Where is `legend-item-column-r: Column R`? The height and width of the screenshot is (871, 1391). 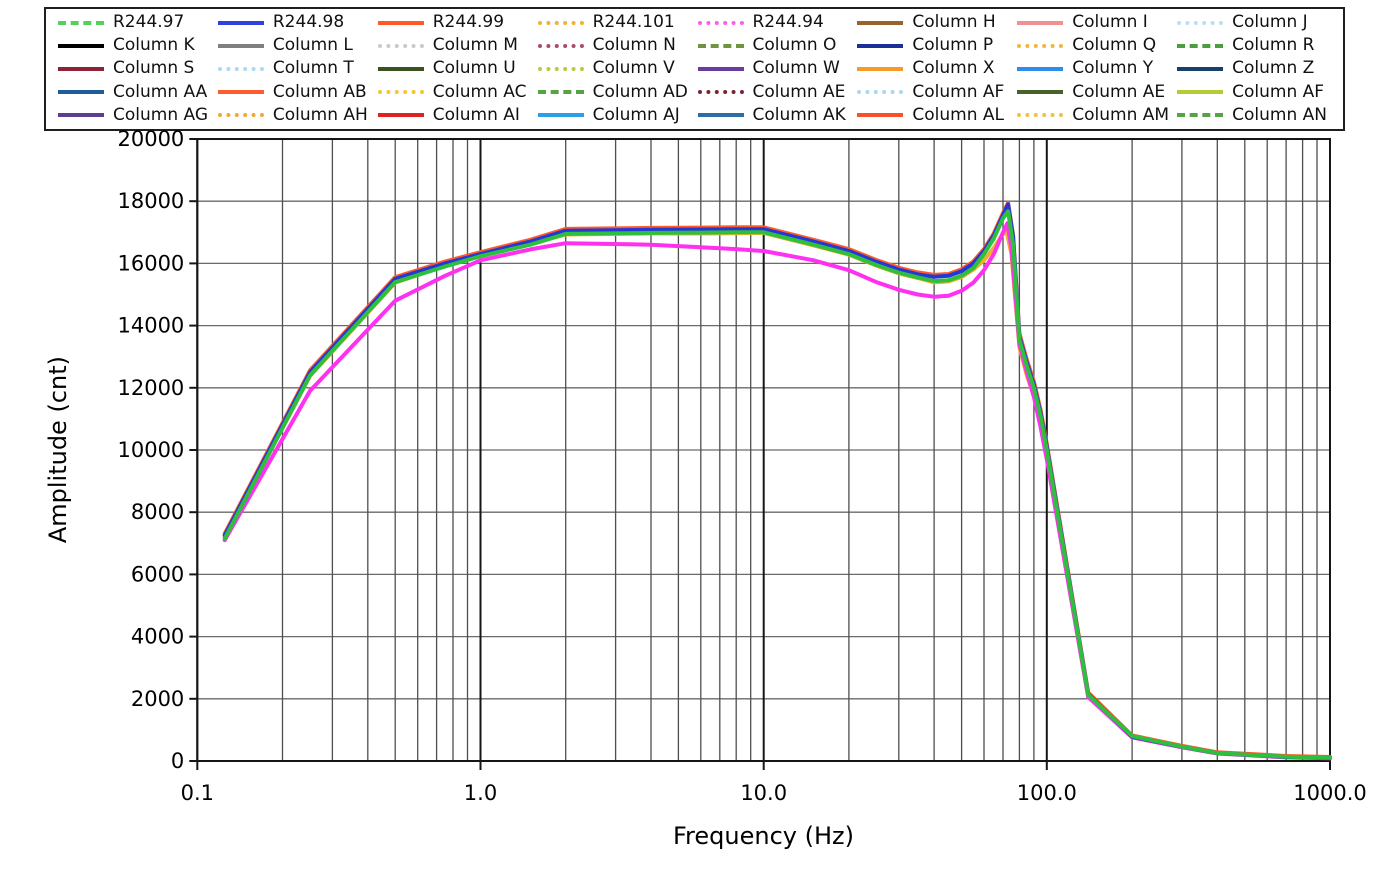 legend-item-column-r: Column R is located at coordinates (1257, 45).